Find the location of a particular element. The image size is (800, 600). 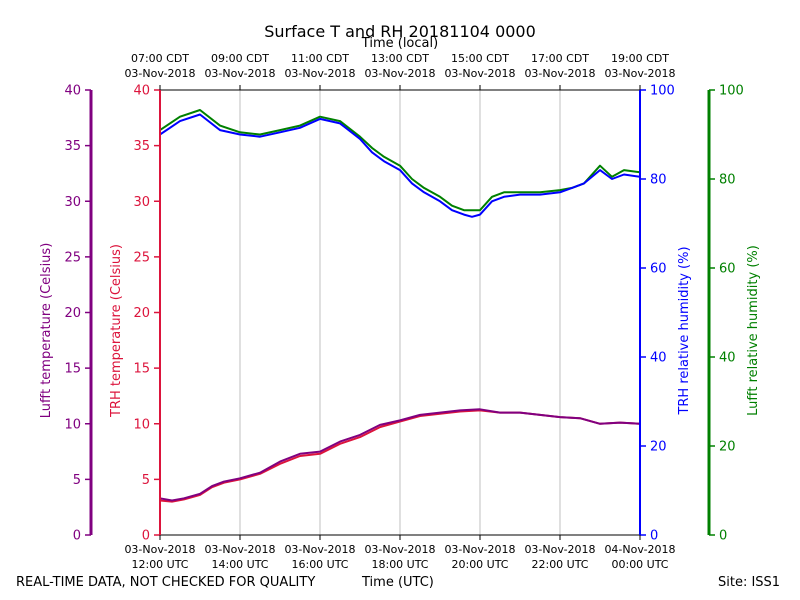

lufft-rh-axis-label: Lufft relative humidity (%) is located at coordinates (753, 330).